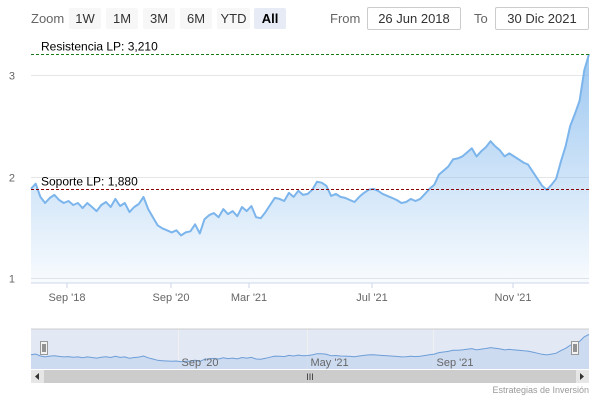 This screenshot has height=403, width=607. What do you see at coordinates (540, 390) in the screenshot?
I see `credits: Estrategias de Inversión` at bounding box center [540, 390].